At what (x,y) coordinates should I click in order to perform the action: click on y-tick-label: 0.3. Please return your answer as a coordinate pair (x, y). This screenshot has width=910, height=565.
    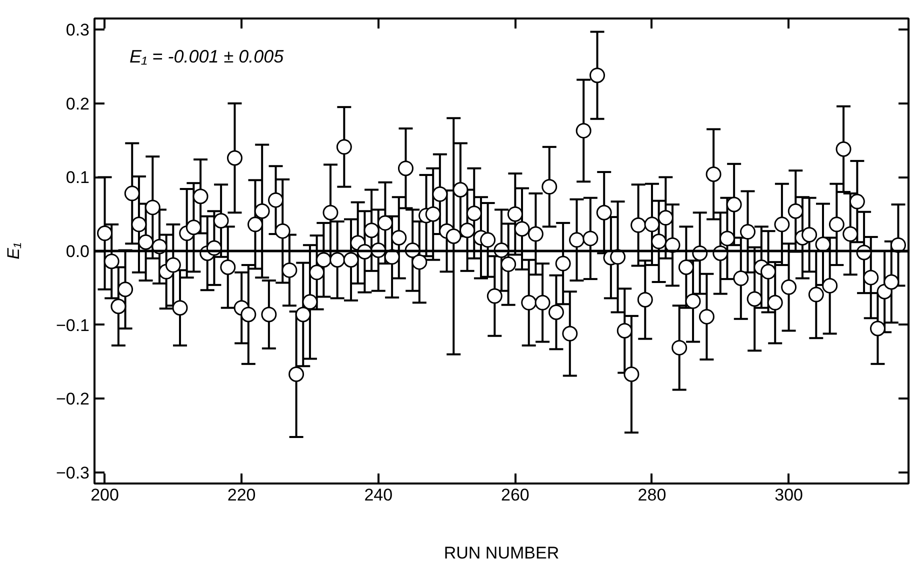
    Looking at the image, I should click on (78, 30).